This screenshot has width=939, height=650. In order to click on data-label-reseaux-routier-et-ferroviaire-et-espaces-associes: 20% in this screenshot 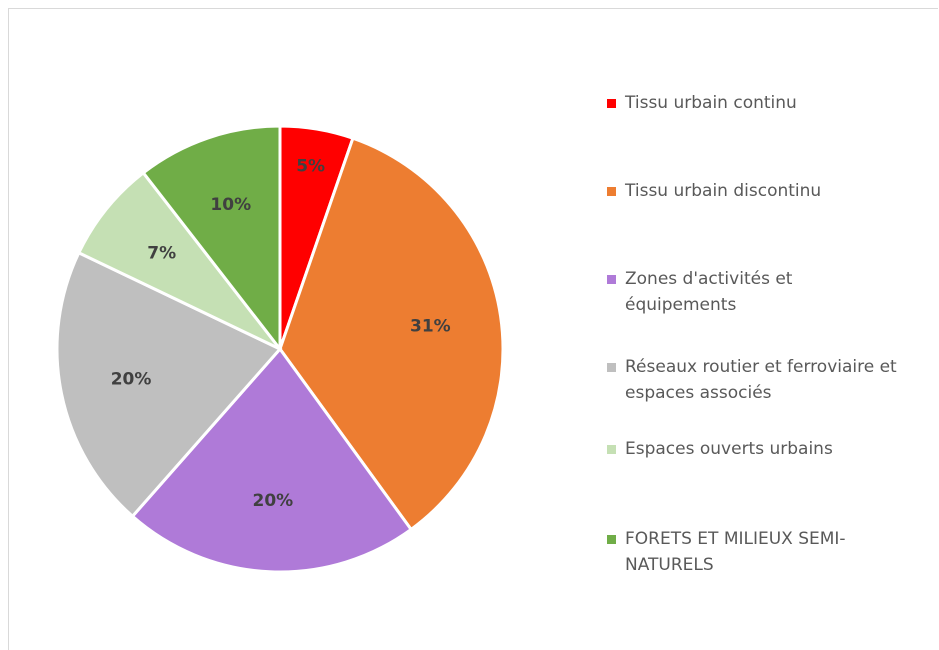, I will do `click(131, 379)`.